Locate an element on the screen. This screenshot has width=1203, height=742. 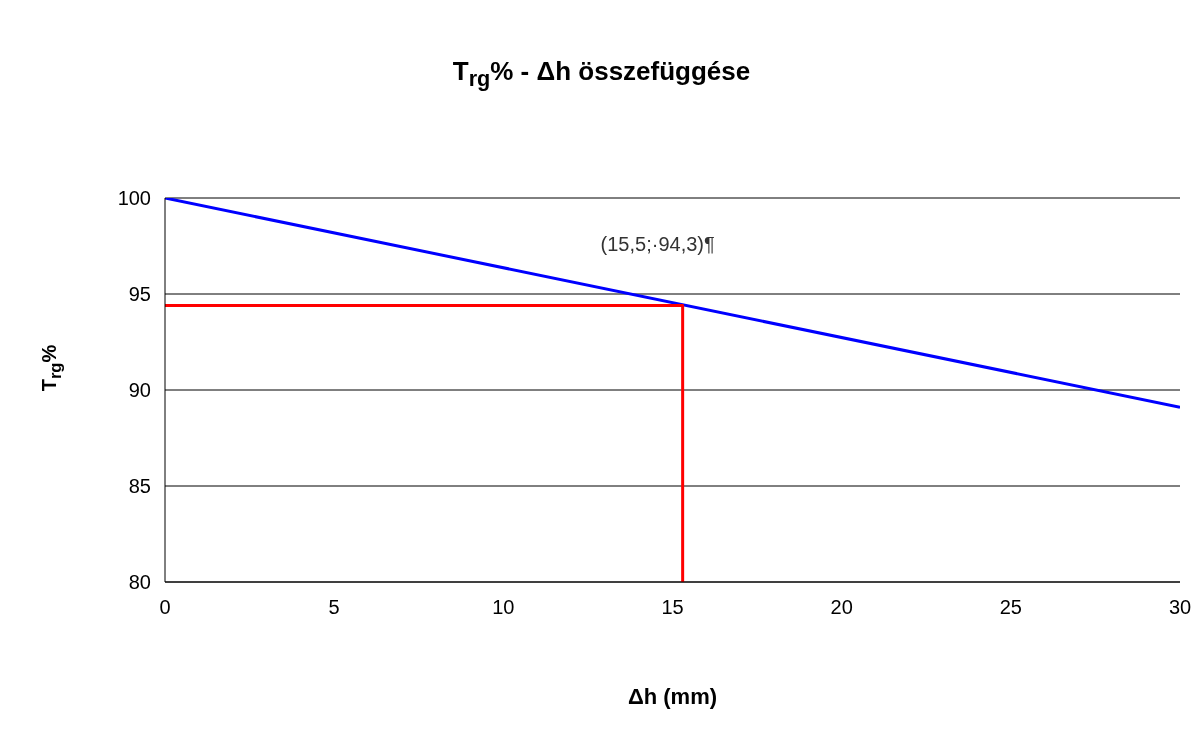
x-tick-label: 30 is located at coordinates (1180, 607).